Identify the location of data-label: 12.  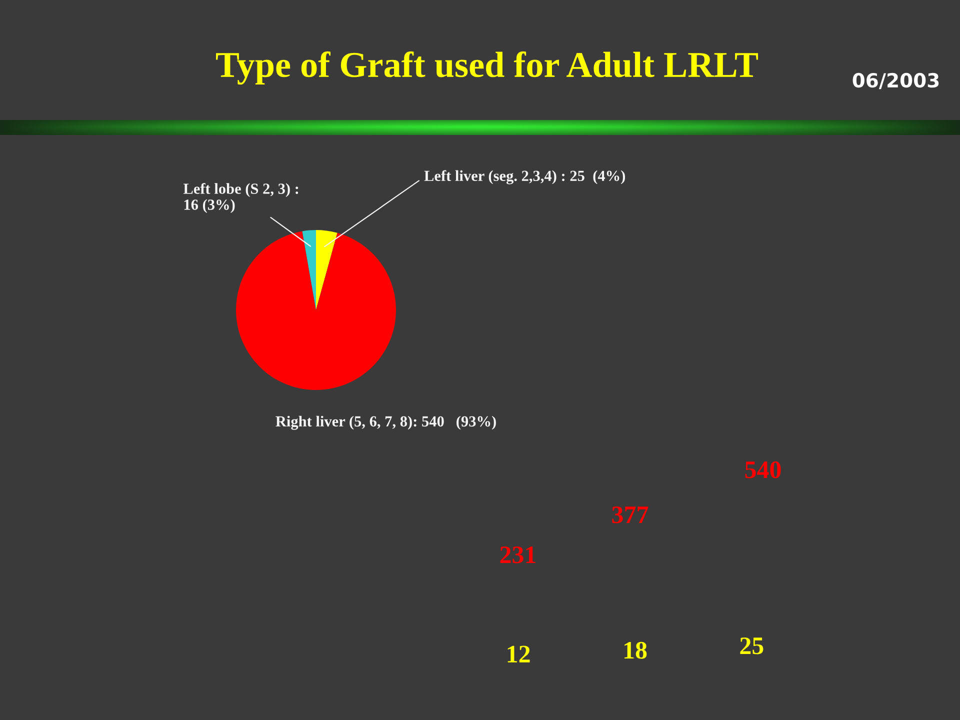
(519, 654).